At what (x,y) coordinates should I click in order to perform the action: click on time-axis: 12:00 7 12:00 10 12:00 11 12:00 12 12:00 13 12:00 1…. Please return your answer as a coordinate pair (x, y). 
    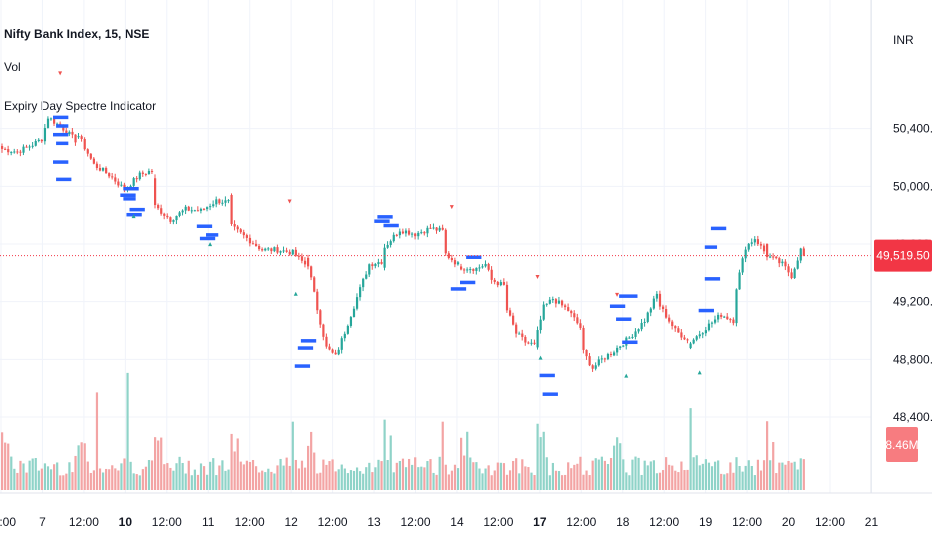
    Looking at the image, I should click on (439, 522).